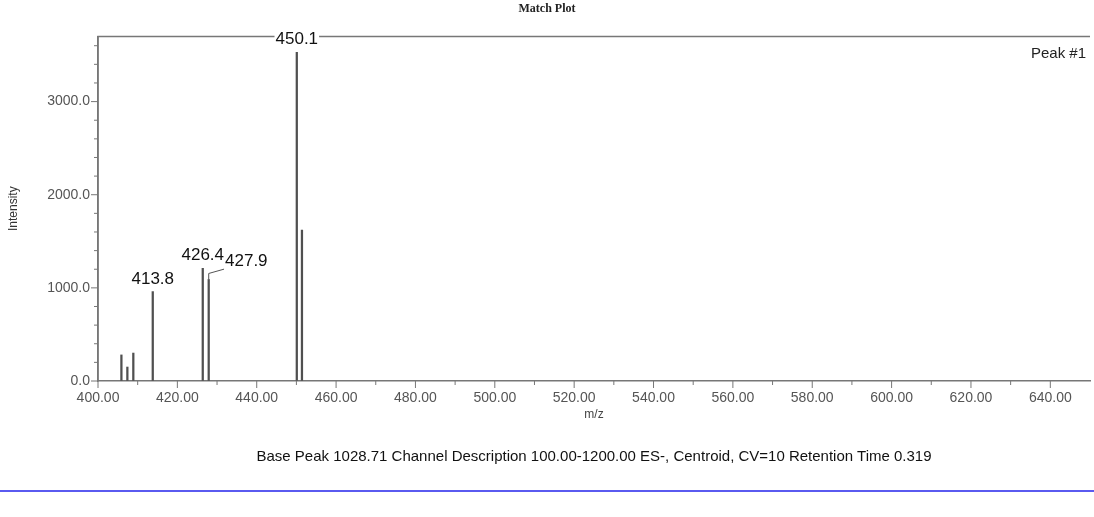 The width and height of the screenshot is (1094, 517). I want to click on y-tick-label: 2000.0, so click(69, 193).